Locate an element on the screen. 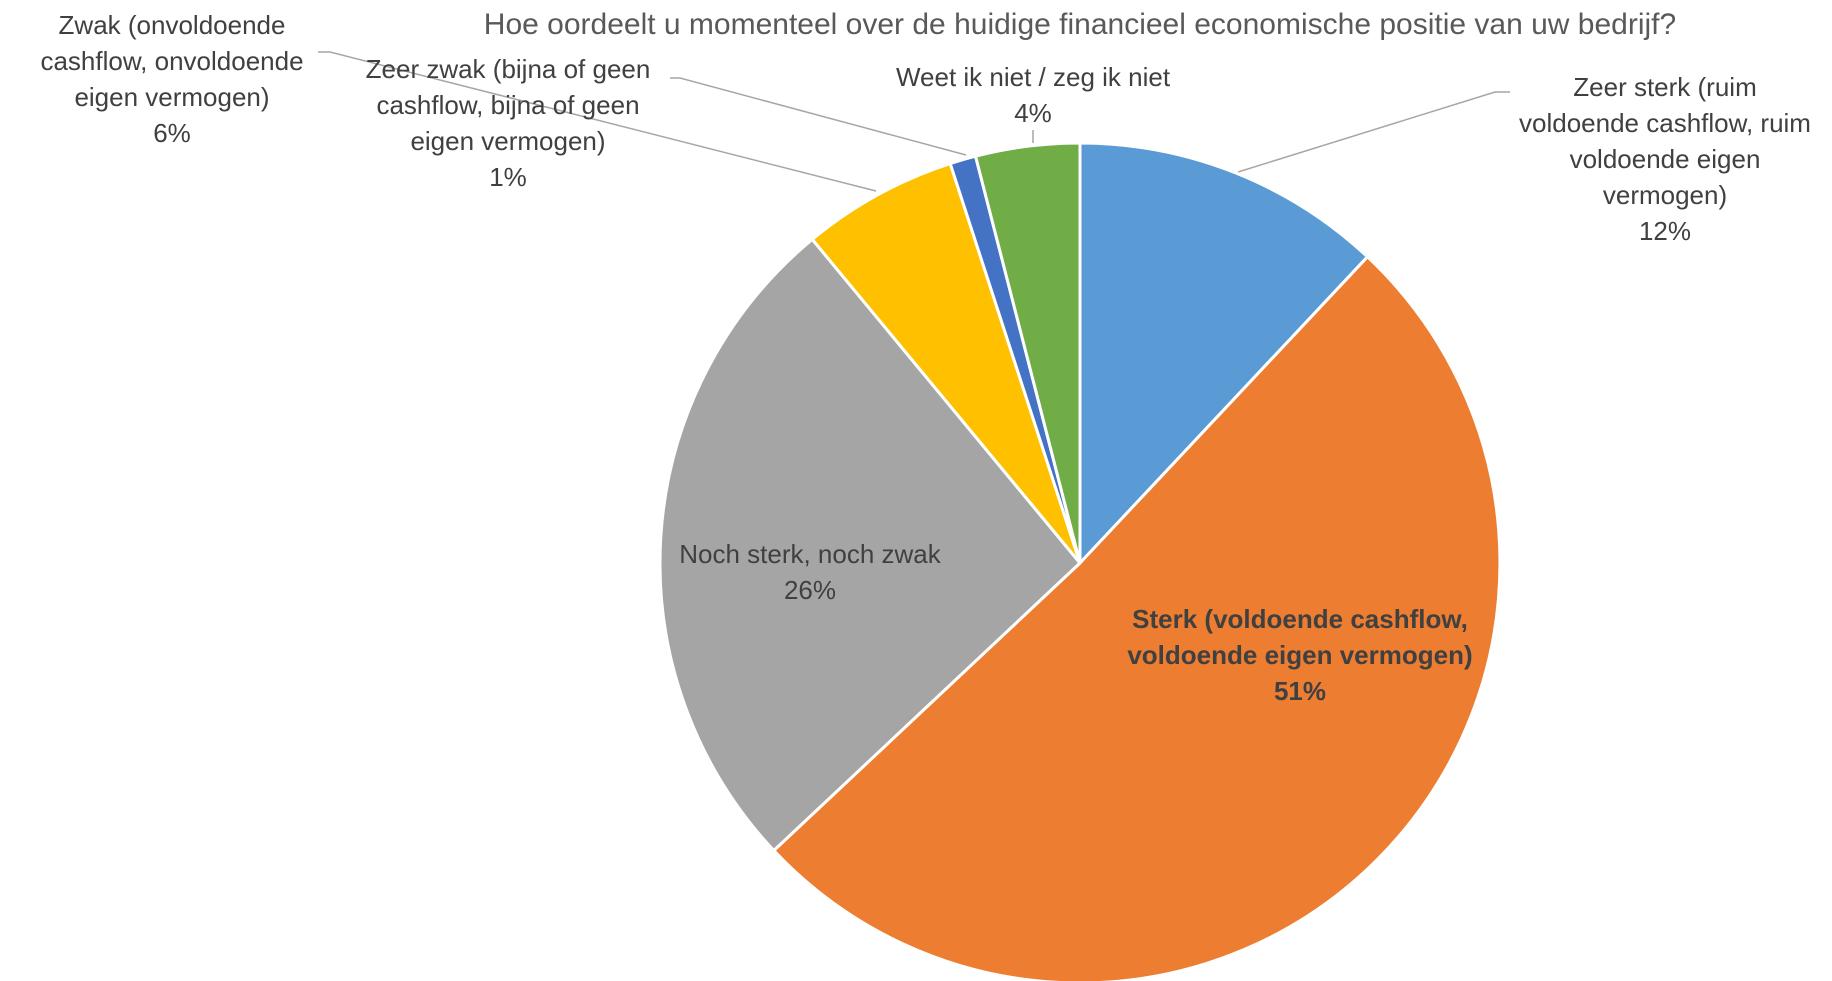  data-label-value: 6% is located at coordinates (172, 133).